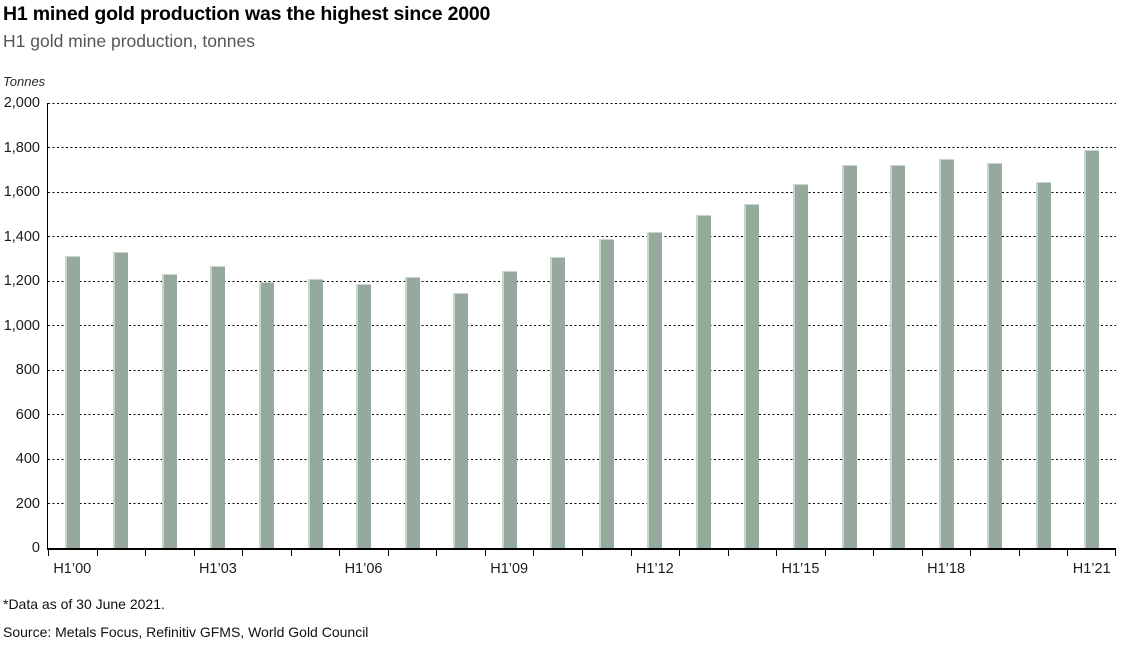 This screenshot has height=655, width=1121. What do you see at coordinates (703, 381) in the screenshot?
I see `bar-H1’13` at bounding box center [703, 381].